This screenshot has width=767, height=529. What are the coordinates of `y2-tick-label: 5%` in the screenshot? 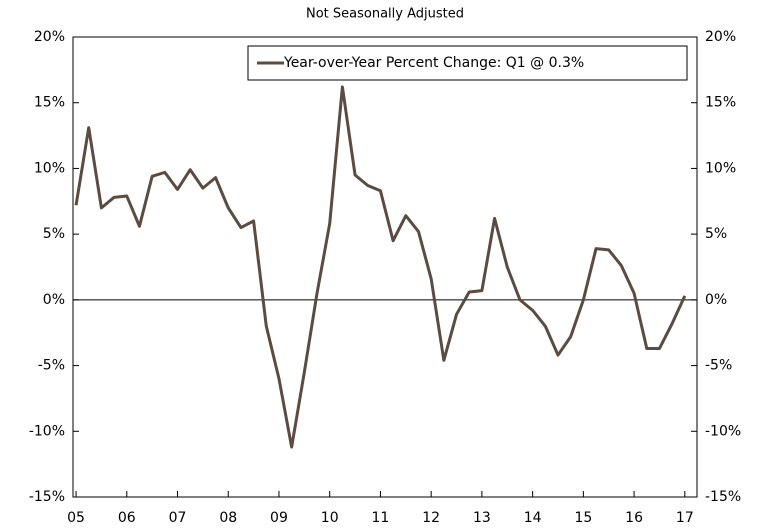 It's located at (716, 234).